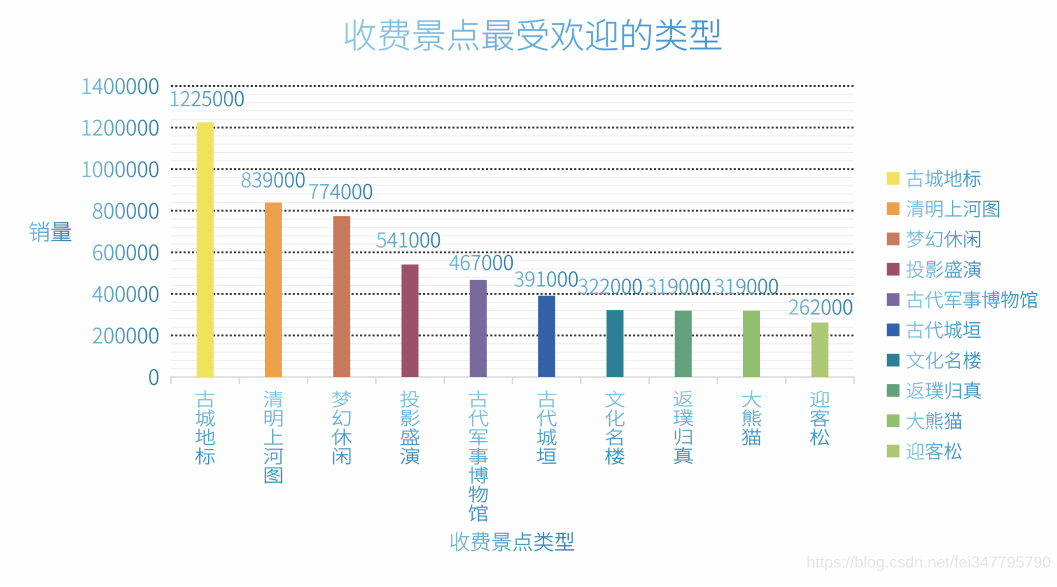 This screenshot has width=1057, height=587. I want to click on svg-text:https://blog.csdn.net/fei34779: https://blog.csdn.net/fei347795790, so click(929, 563).